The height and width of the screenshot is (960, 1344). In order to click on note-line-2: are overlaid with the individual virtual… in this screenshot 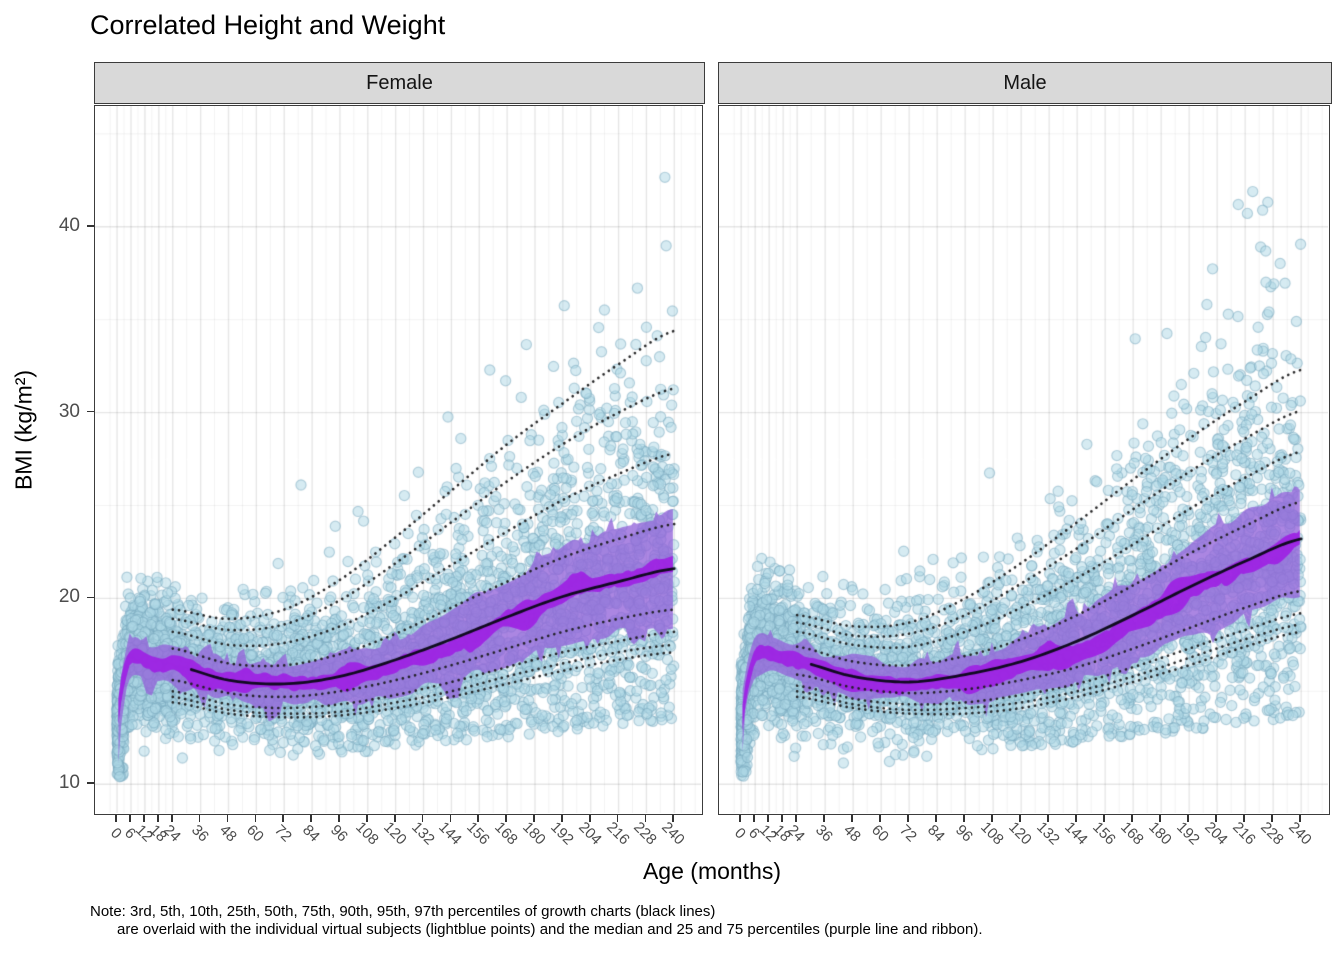, I will do `click(550, 929)`.